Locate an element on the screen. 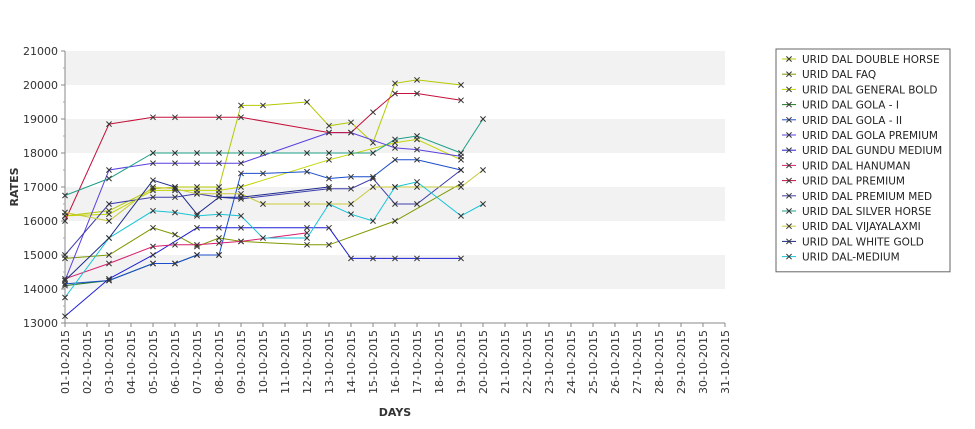 This screenshot has height=429, width=975. x-tick-label: 19-10-2015 is located at coordinates (461, 362).